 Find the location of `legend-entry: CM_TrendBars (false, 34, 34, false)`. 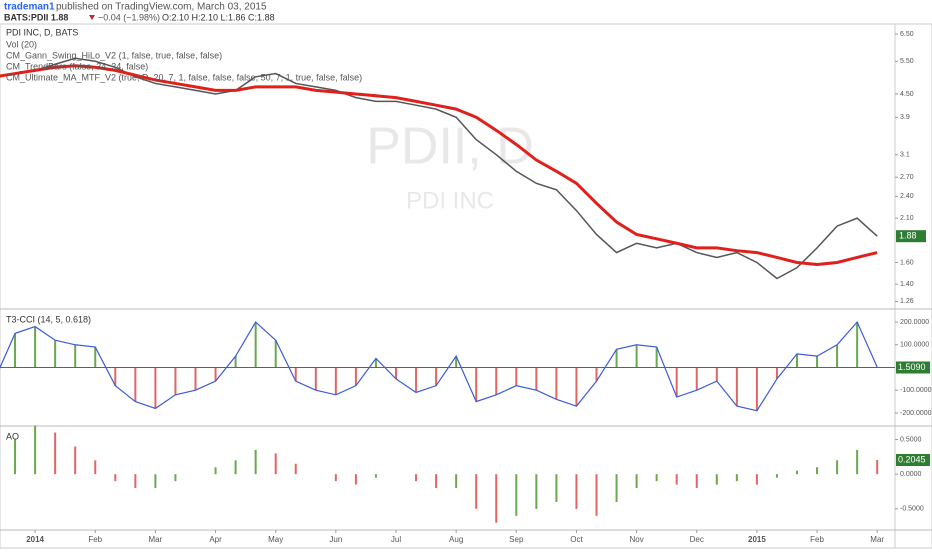

legend-entry: CM_TrendBars (false, 34, 34, false) is located at coordinates (77, 66).